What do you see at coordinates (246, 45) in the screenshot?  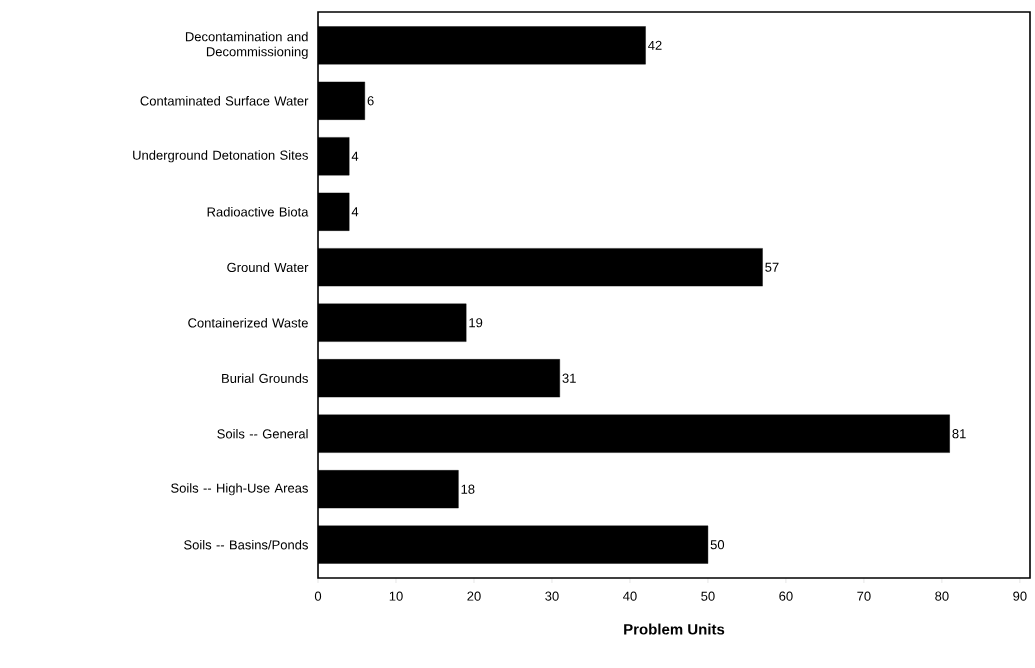 I see `y-tick-label: Decontamination and Decommissioning` at bounding box center [246, 45].